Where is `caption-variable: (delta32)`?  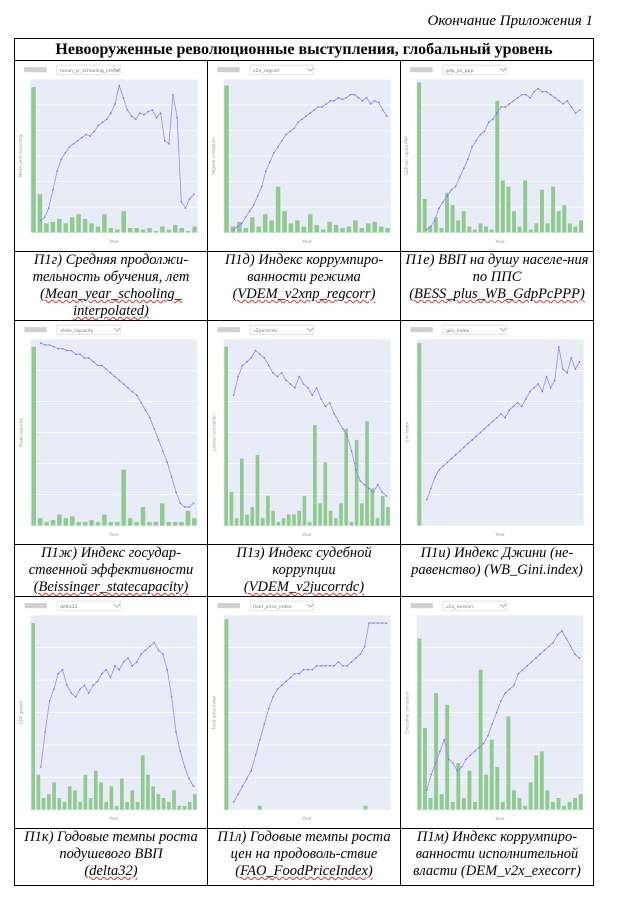 caption-variable: (delta32) is located at coordinates (111, 871).